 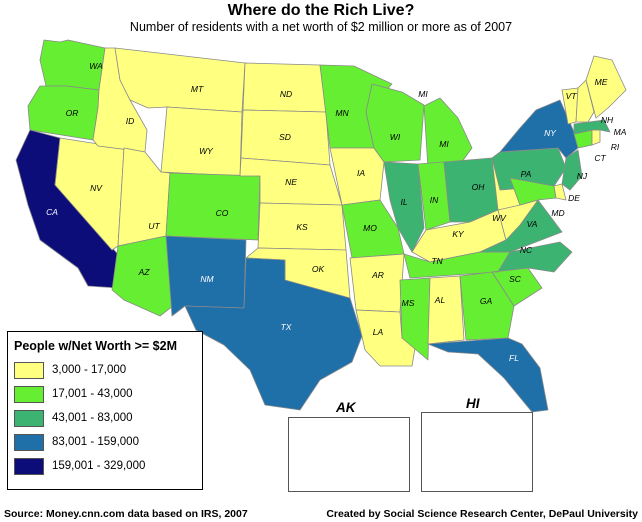 What do you see at coordinates (321, 10) in the screenshot?
I see `map-title: Where do the Rich Live?` at bounding box center [321, 10].